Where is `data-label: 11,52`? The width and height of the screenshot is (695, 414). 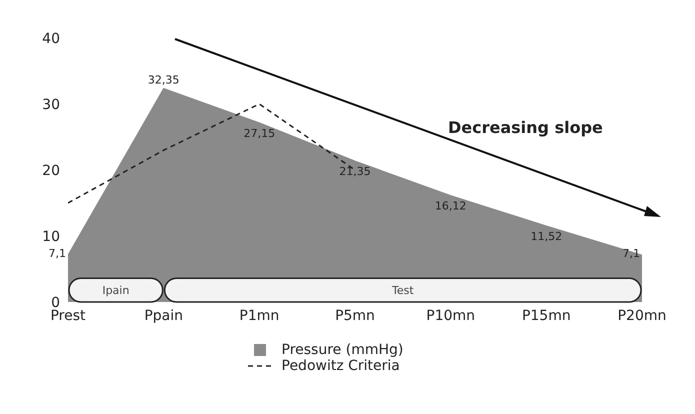 data-label: 11,52 is located at coordinates (546, 236).